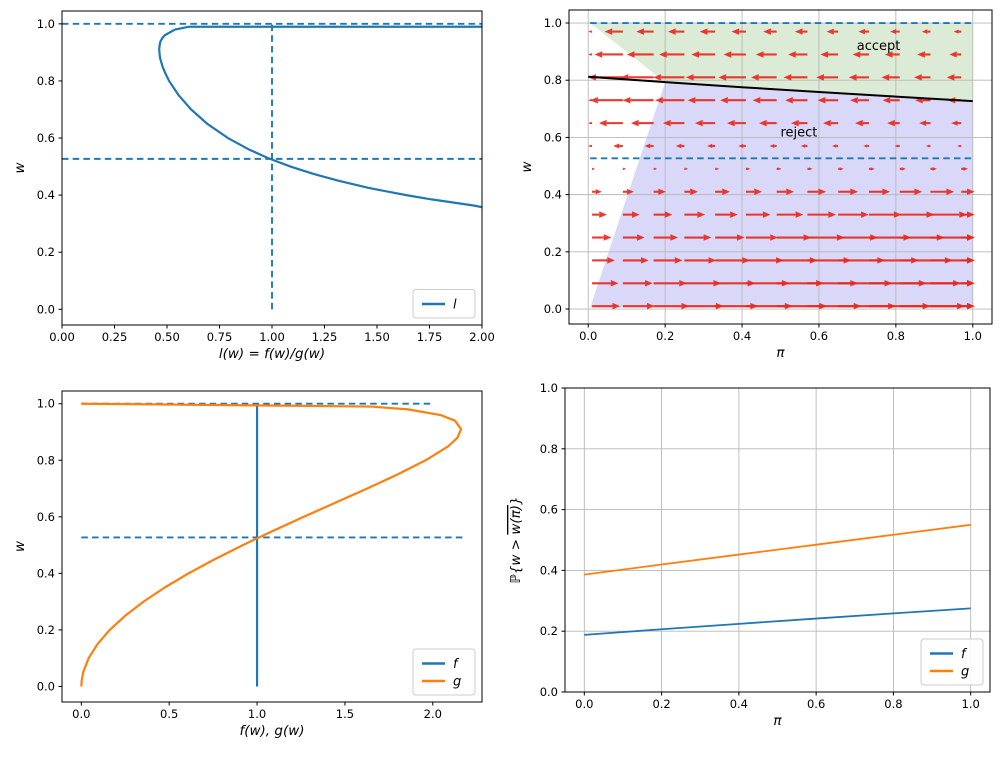  Describe the element at coordinates (272, 337) in the screenshot. I see `x-tick-label: 1.00` at that location.